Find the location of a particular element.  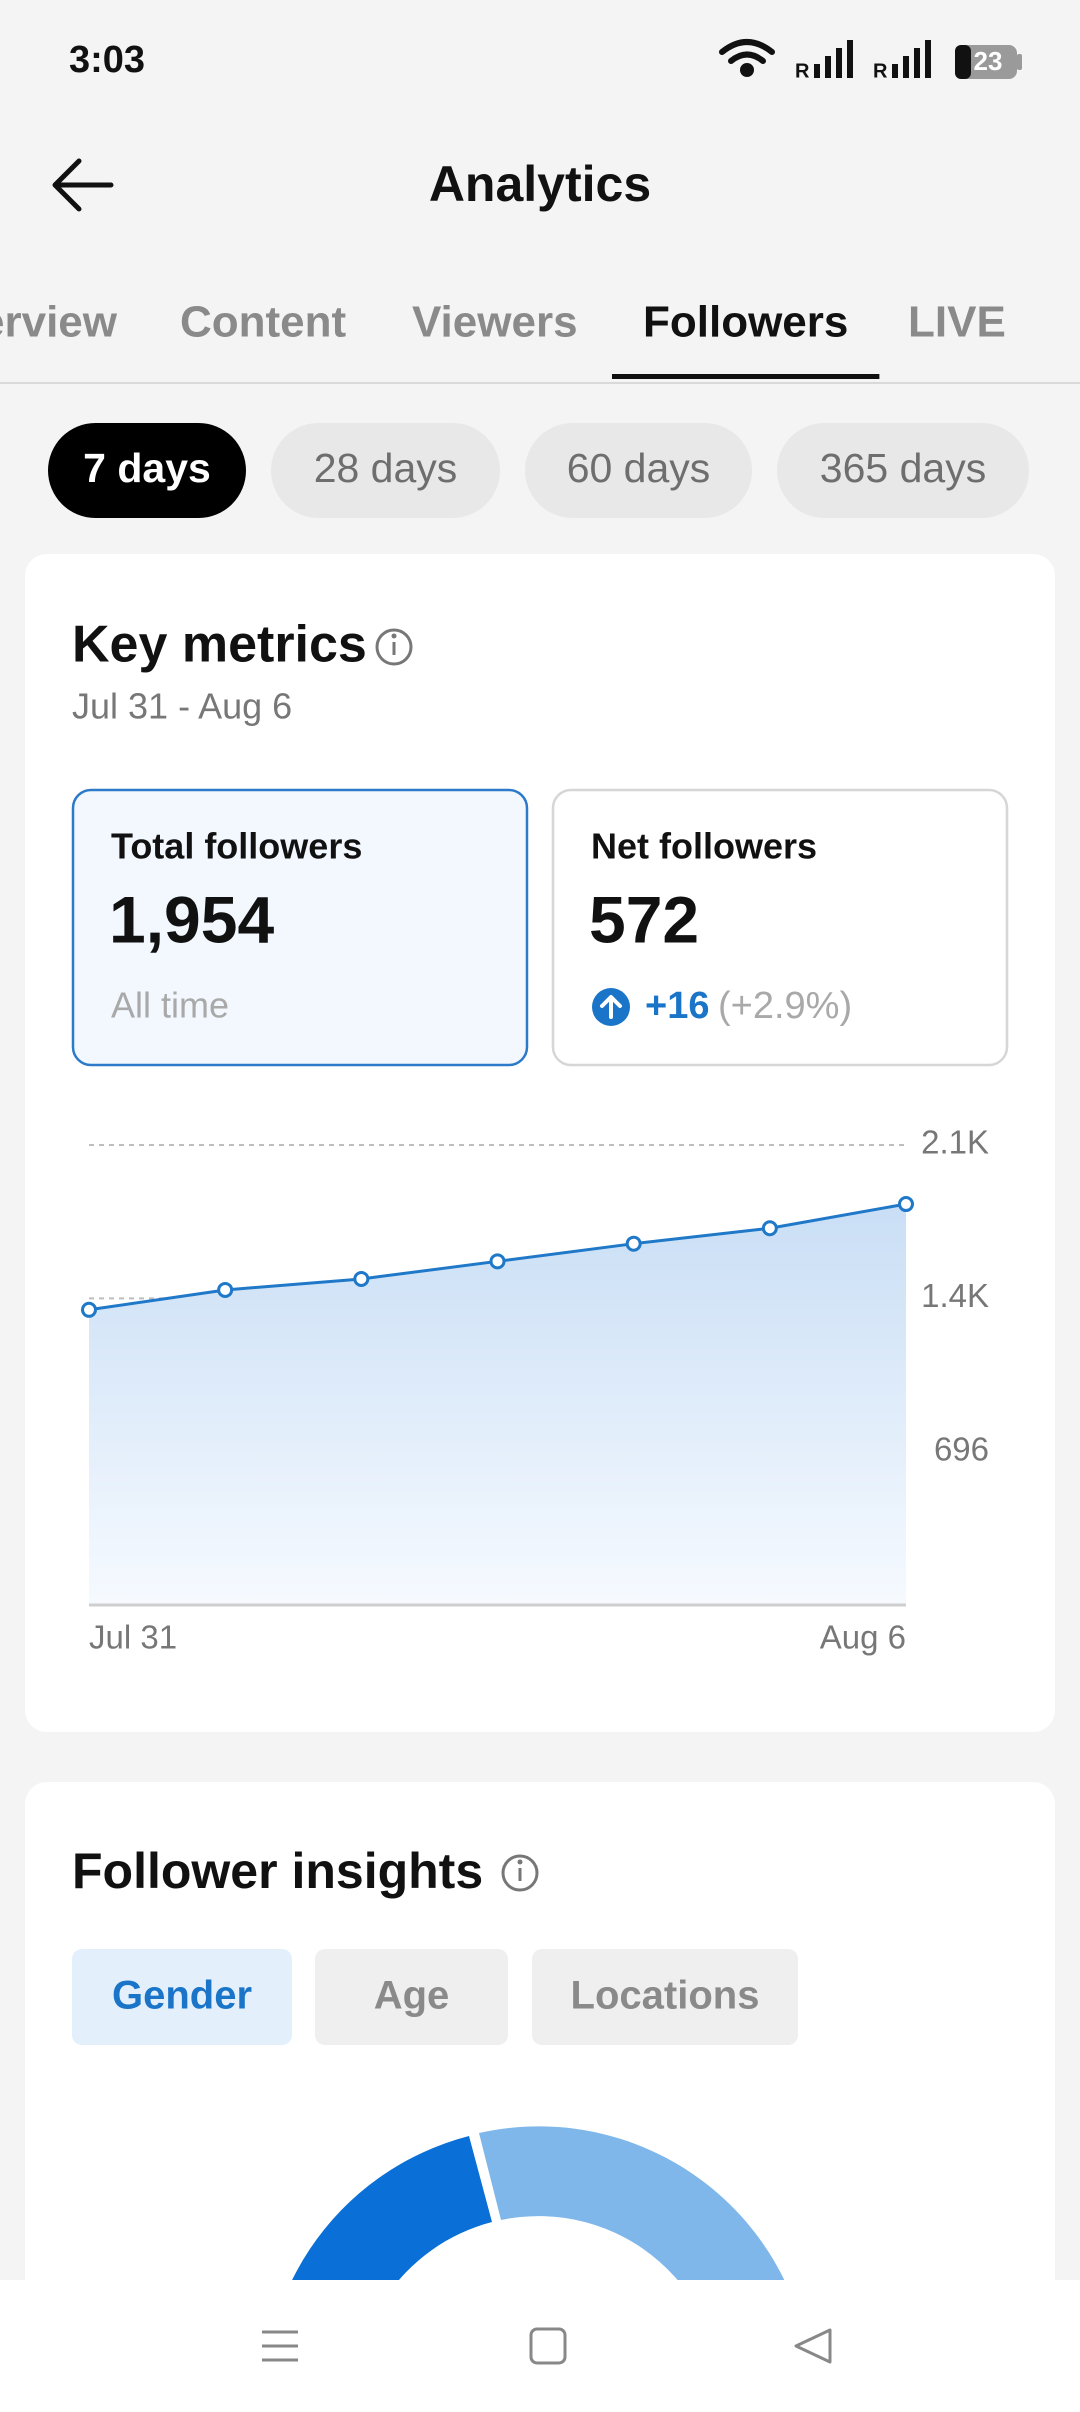

tab-indicator is located at coordinates (746, 376).